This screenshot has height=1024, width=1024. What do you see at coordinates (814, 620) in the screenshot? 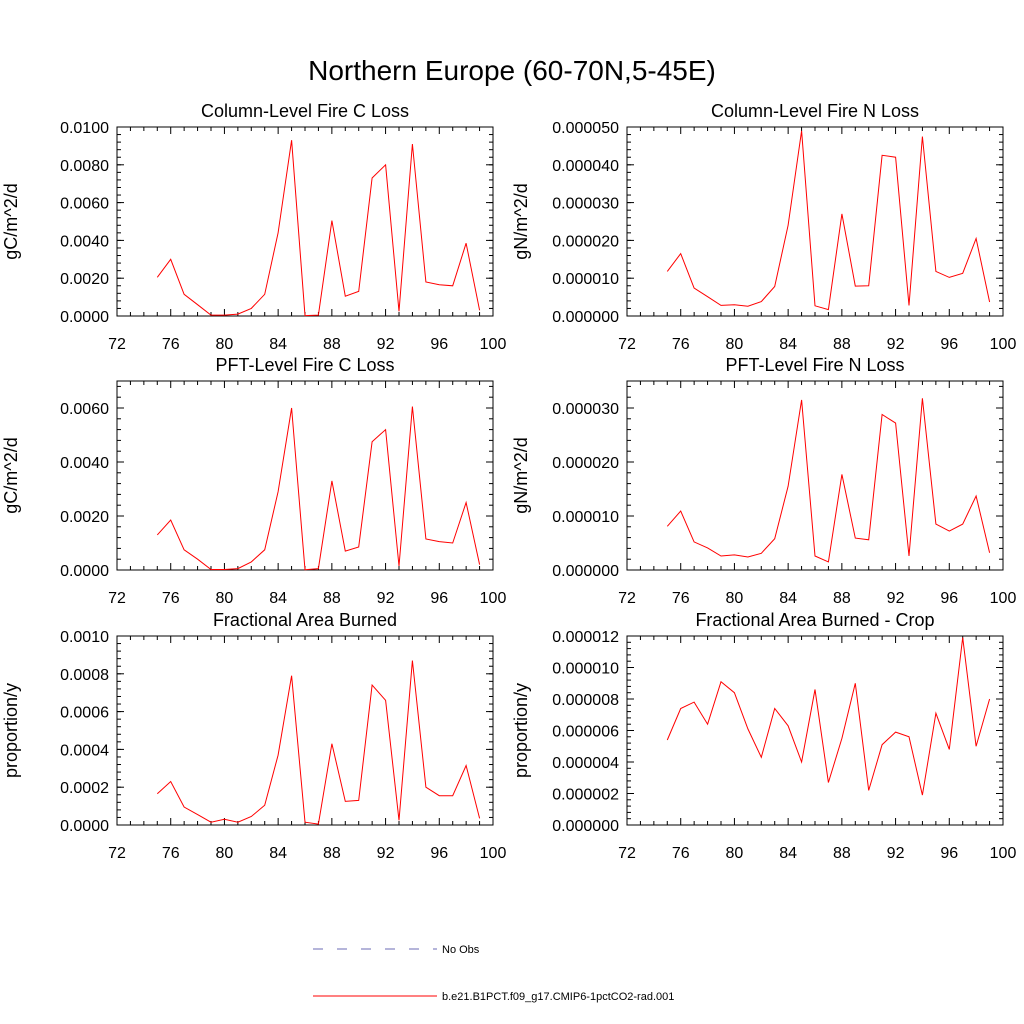
I see `panel-title: Fractional Area Burned - Crop` at bounding box center [814, 620].